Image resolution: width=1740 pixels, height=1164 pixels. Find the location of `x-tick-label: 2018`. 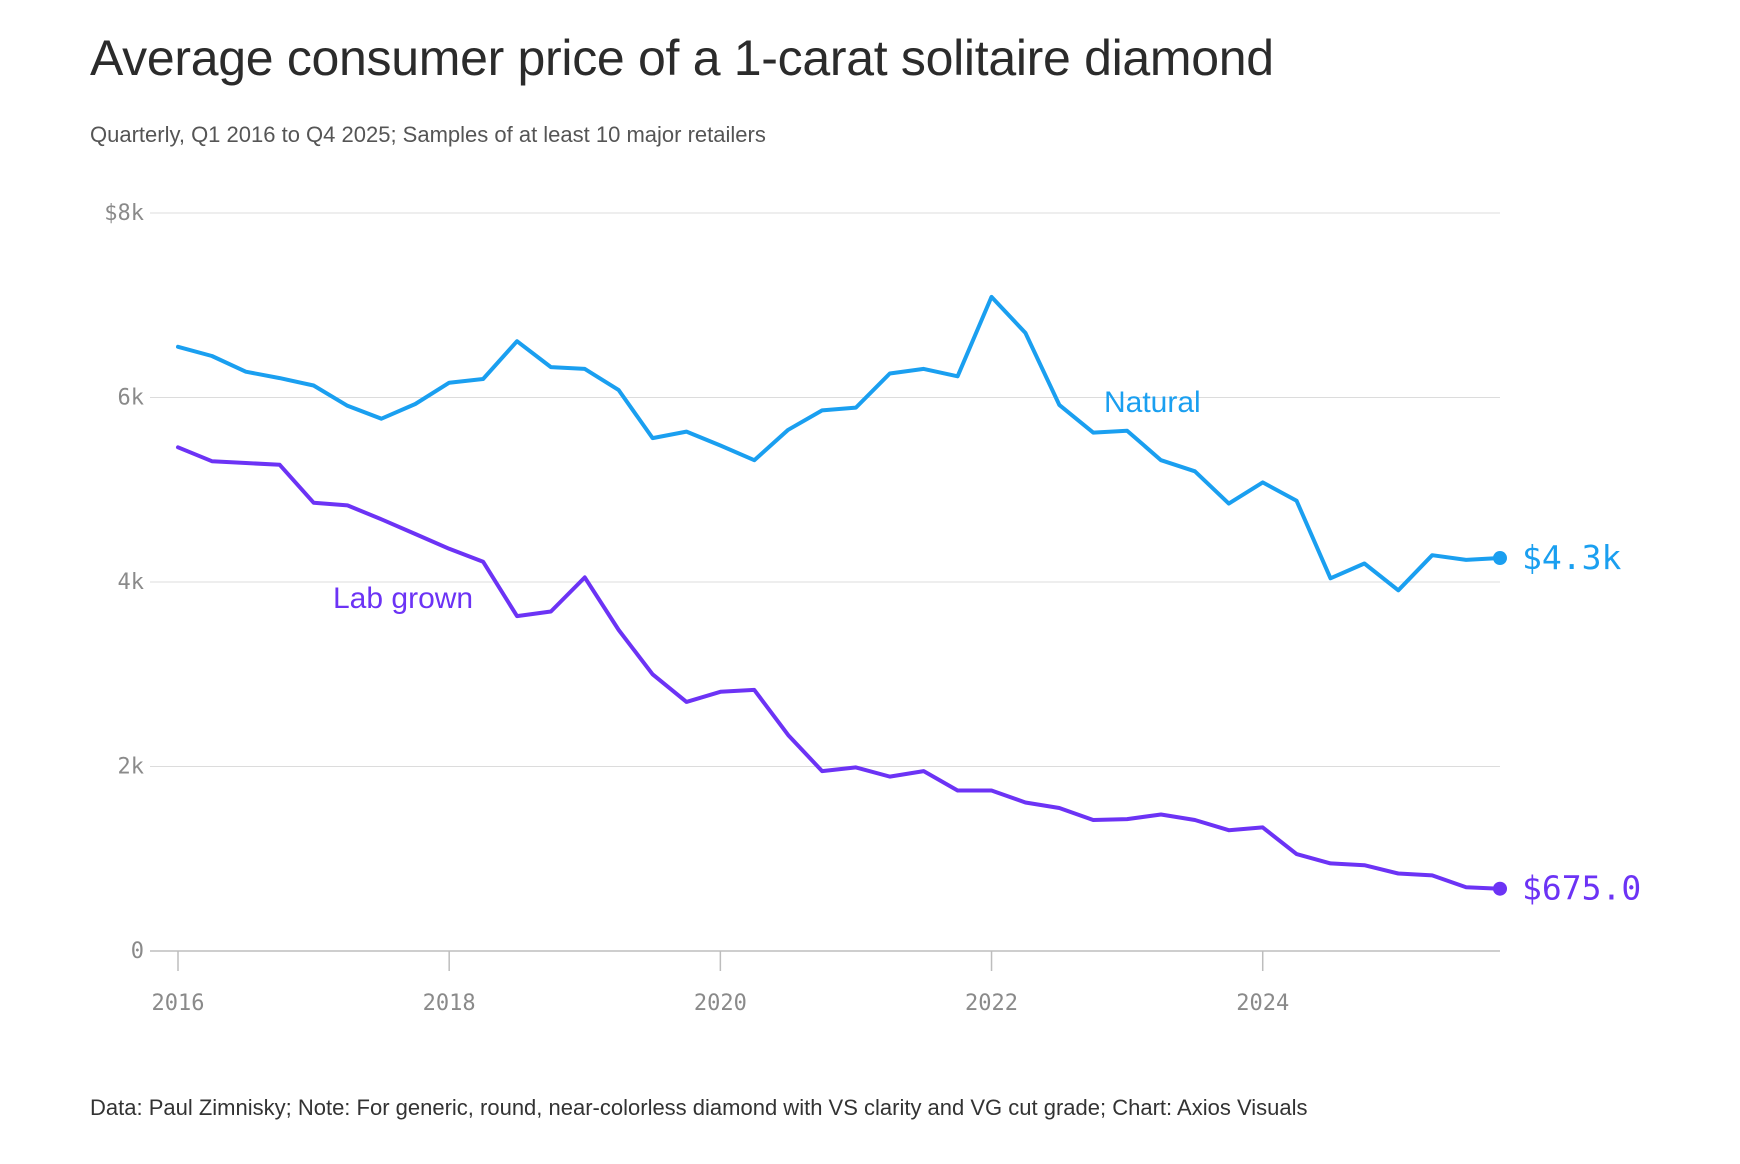

x-tick-label: 2018 is located at coordinates (449, 1003).